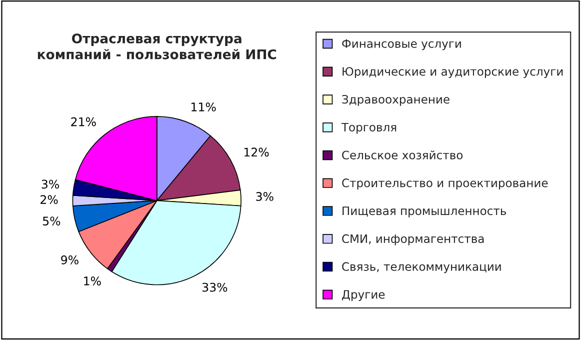  Describe the element at coordinates (452, 72) in the screenshot. I see `legend-label: Юридические и аудиторские услуги` at that location.